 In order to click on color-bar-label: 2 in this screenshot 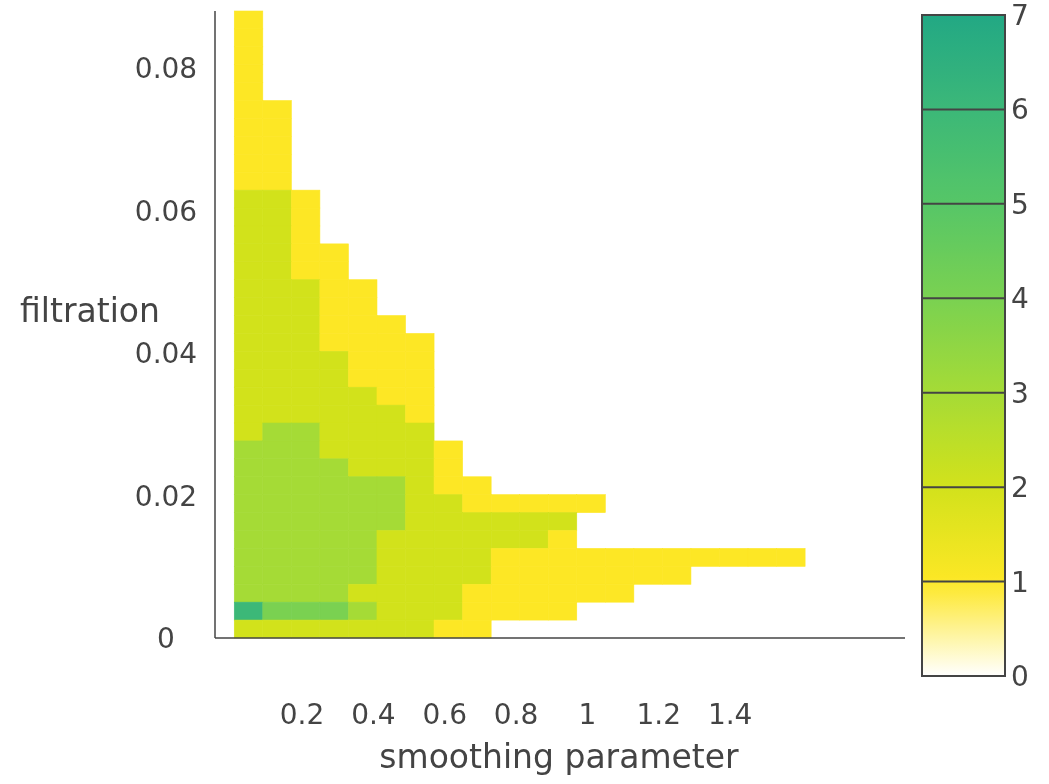, I will do `click(1020, 487)`.